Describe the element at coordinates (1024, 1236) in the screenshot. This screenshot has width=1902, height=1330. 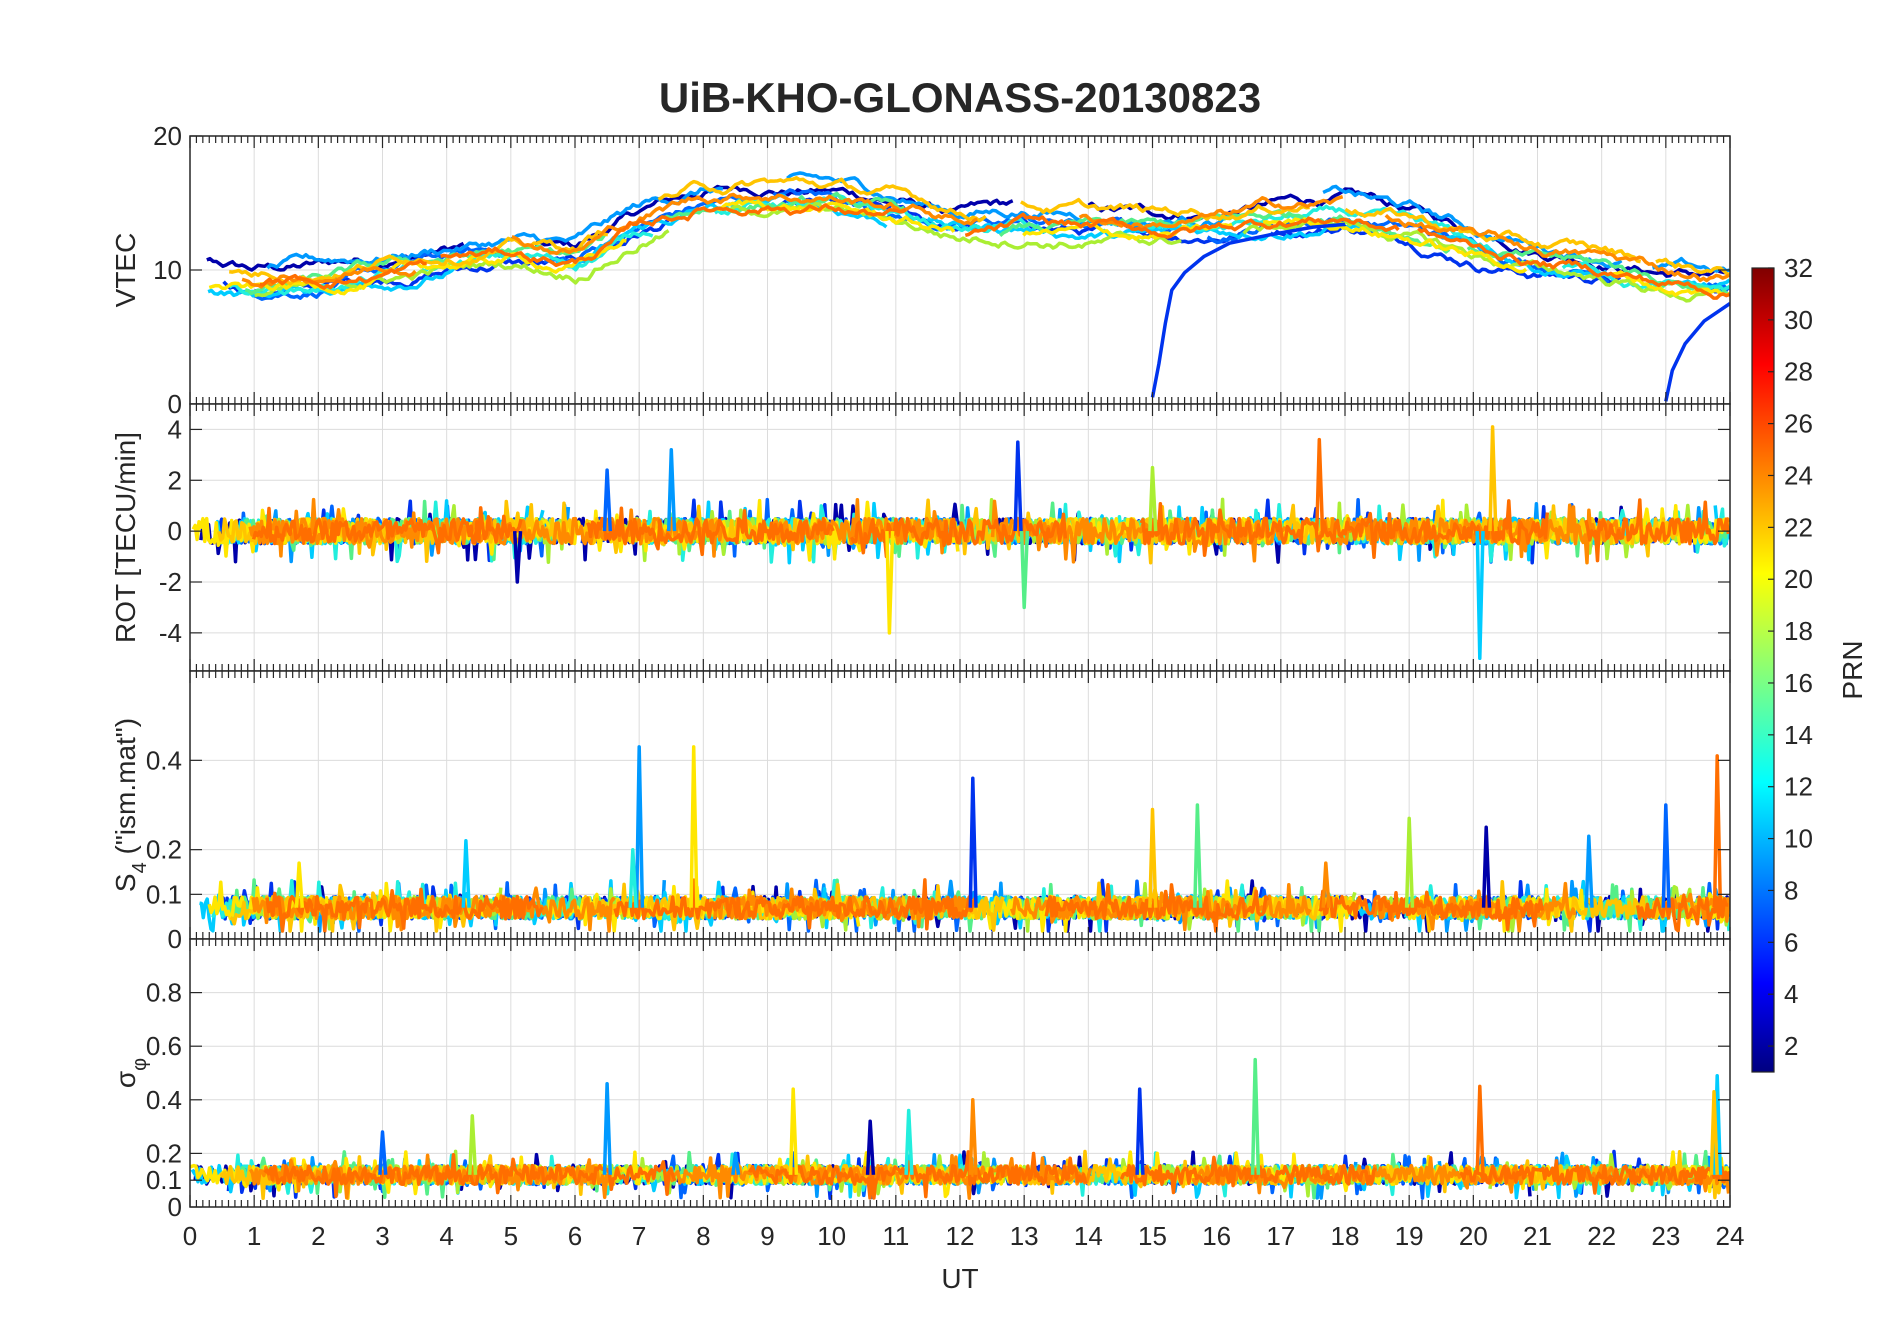
I see `x-tick-label: 13` at that location.